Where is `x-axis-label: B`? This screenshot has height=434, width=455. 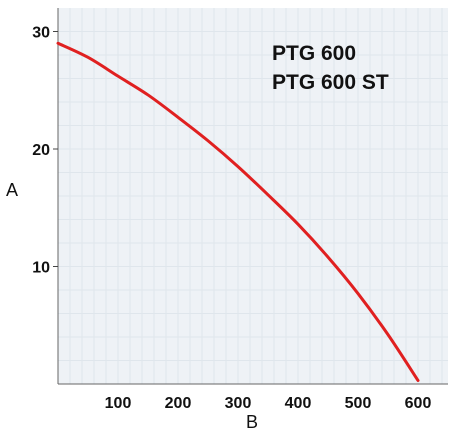
x-axis-label: B is located at coordinates (252, 422).